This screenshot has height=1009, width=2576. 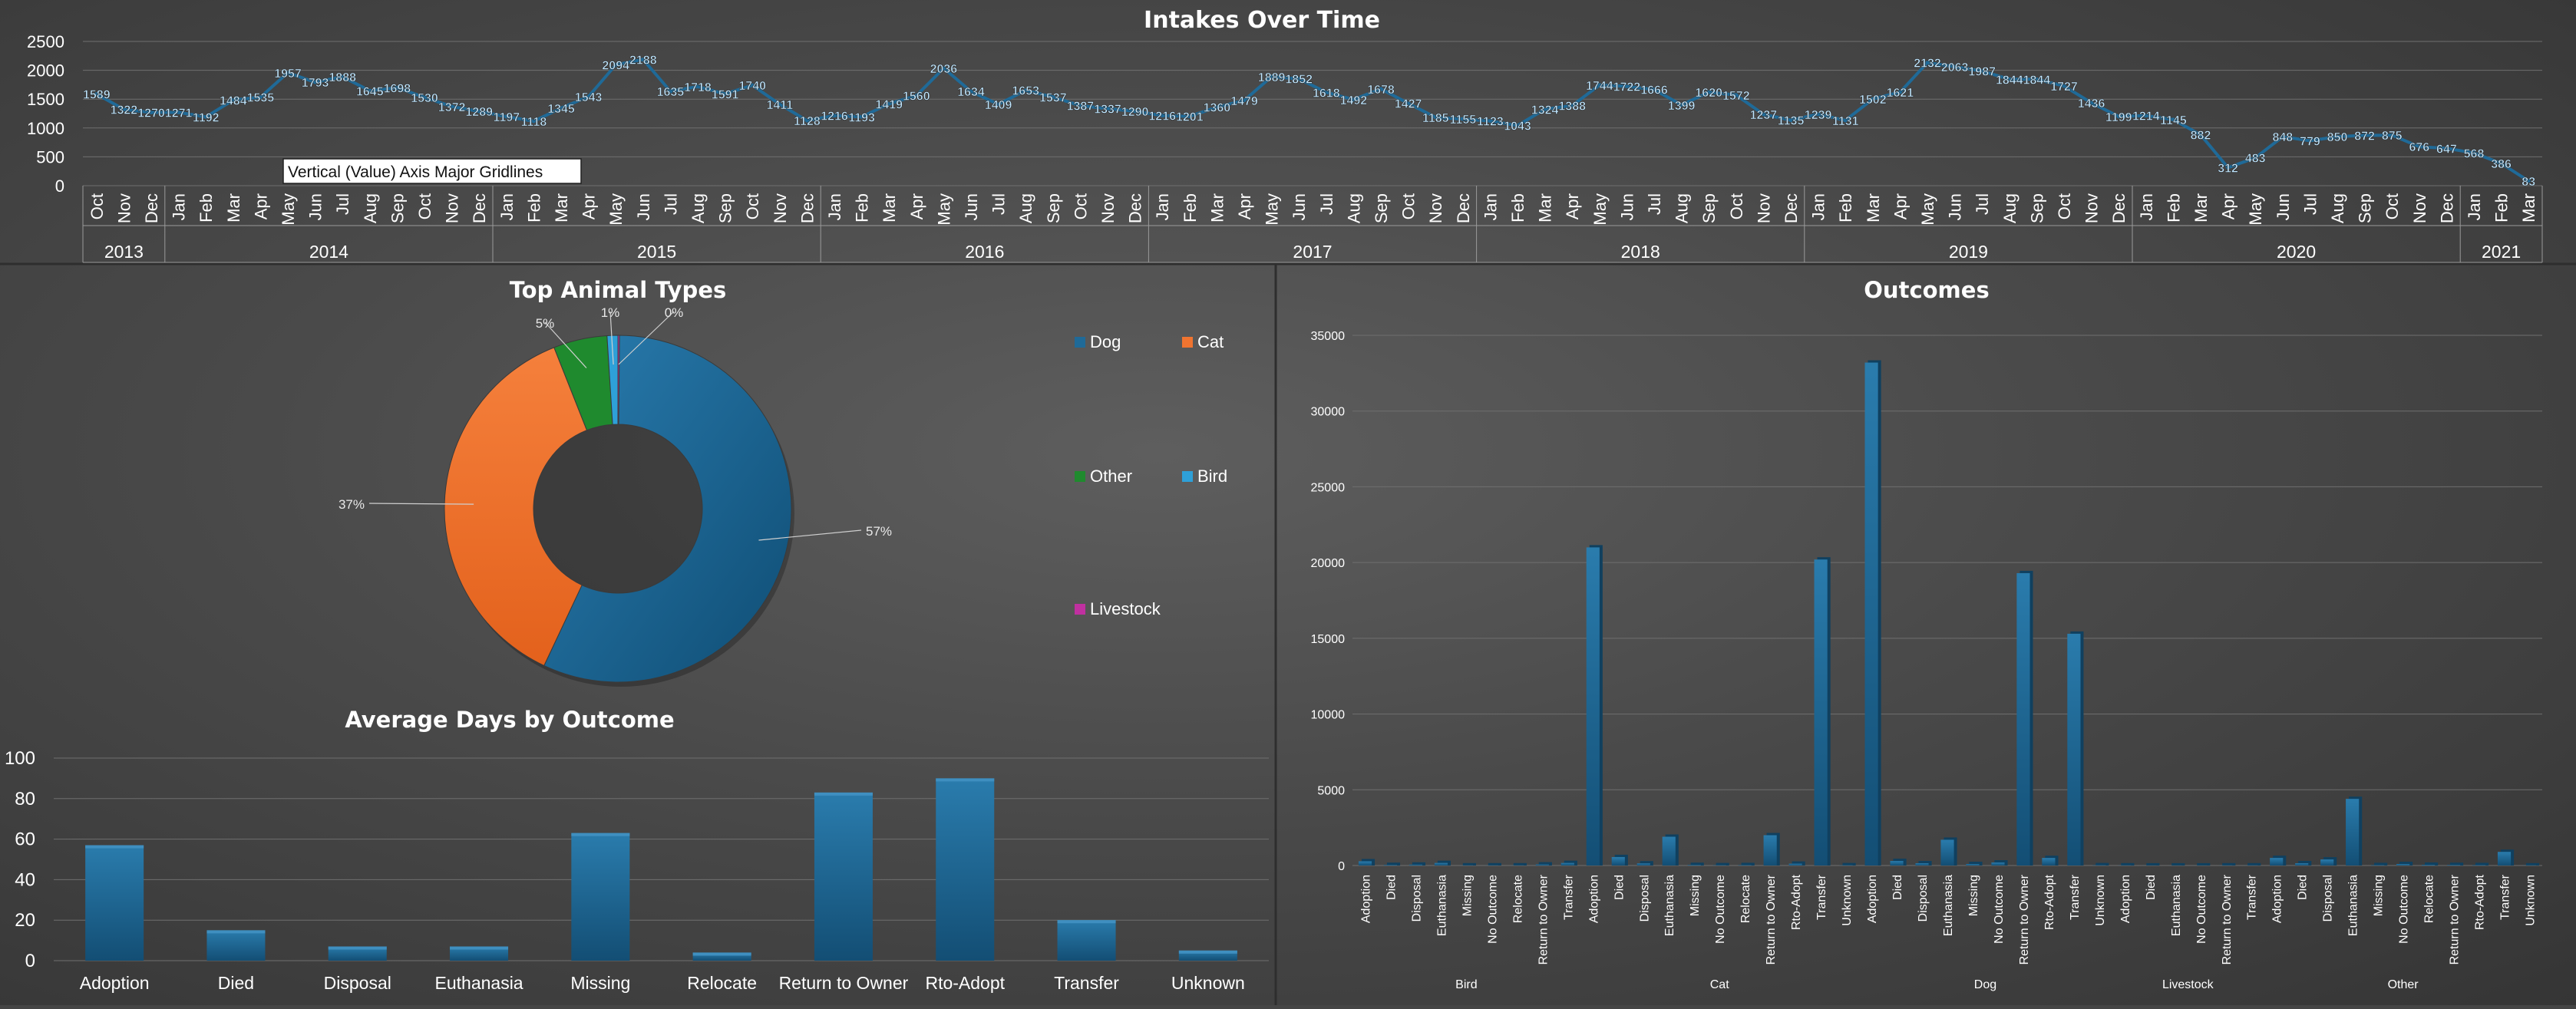 I want to click on data-label: 1635, so click(x=671, y=92).